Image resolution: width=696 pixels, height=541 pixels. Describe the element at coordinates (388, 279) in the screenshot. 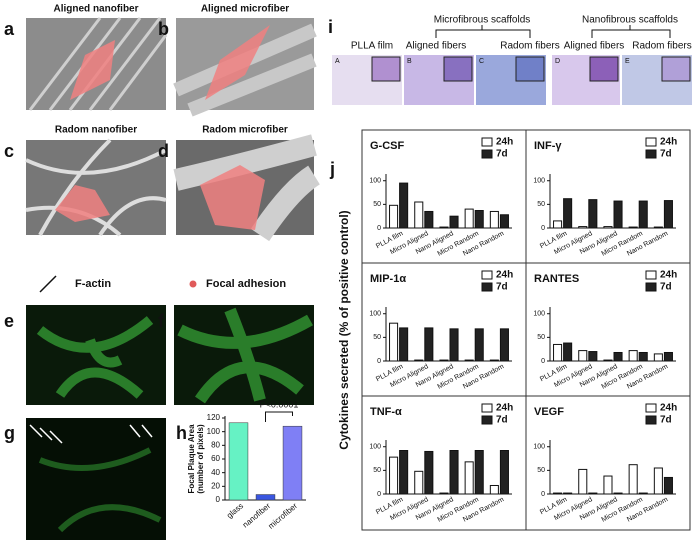

I see `chart-title: MIP-1α` at that location.